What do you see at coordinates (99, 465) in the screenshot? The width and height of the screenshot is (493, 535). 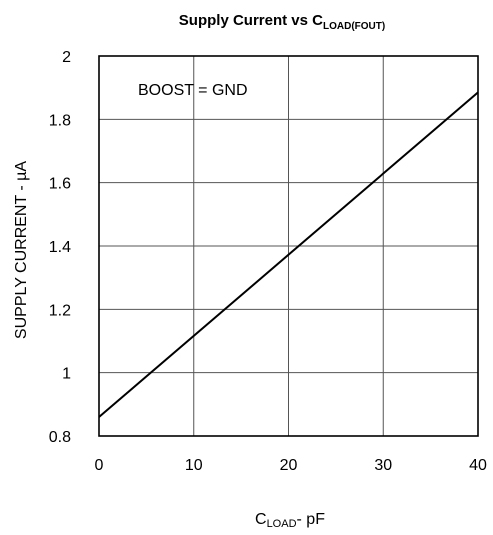 I see `x-tick-label: 0` at bounding box center [99, 465].